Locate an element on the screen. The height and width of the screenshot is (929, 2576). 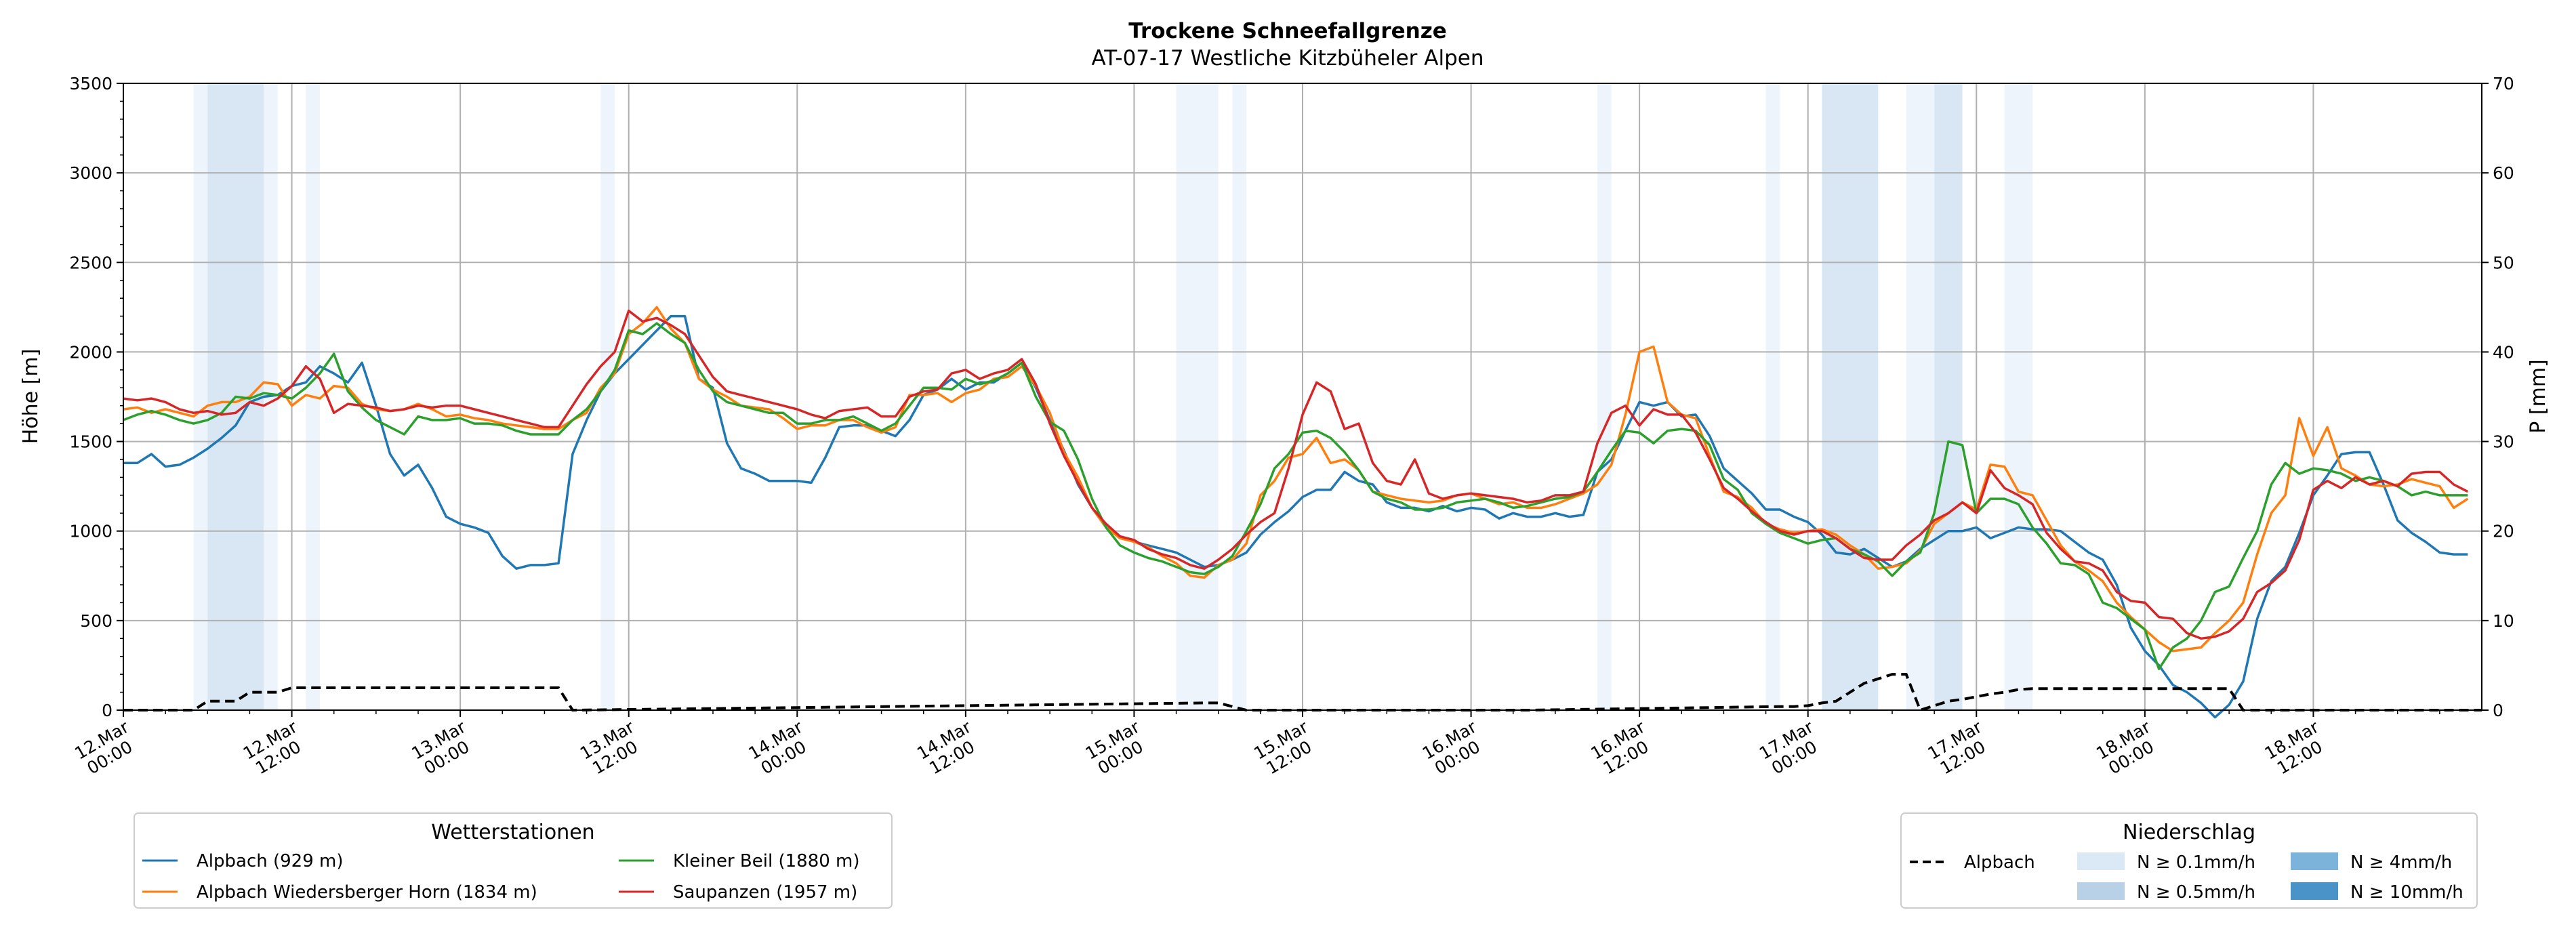
y2-tick-label-7: 70 is located at coordinates (2503, 84).